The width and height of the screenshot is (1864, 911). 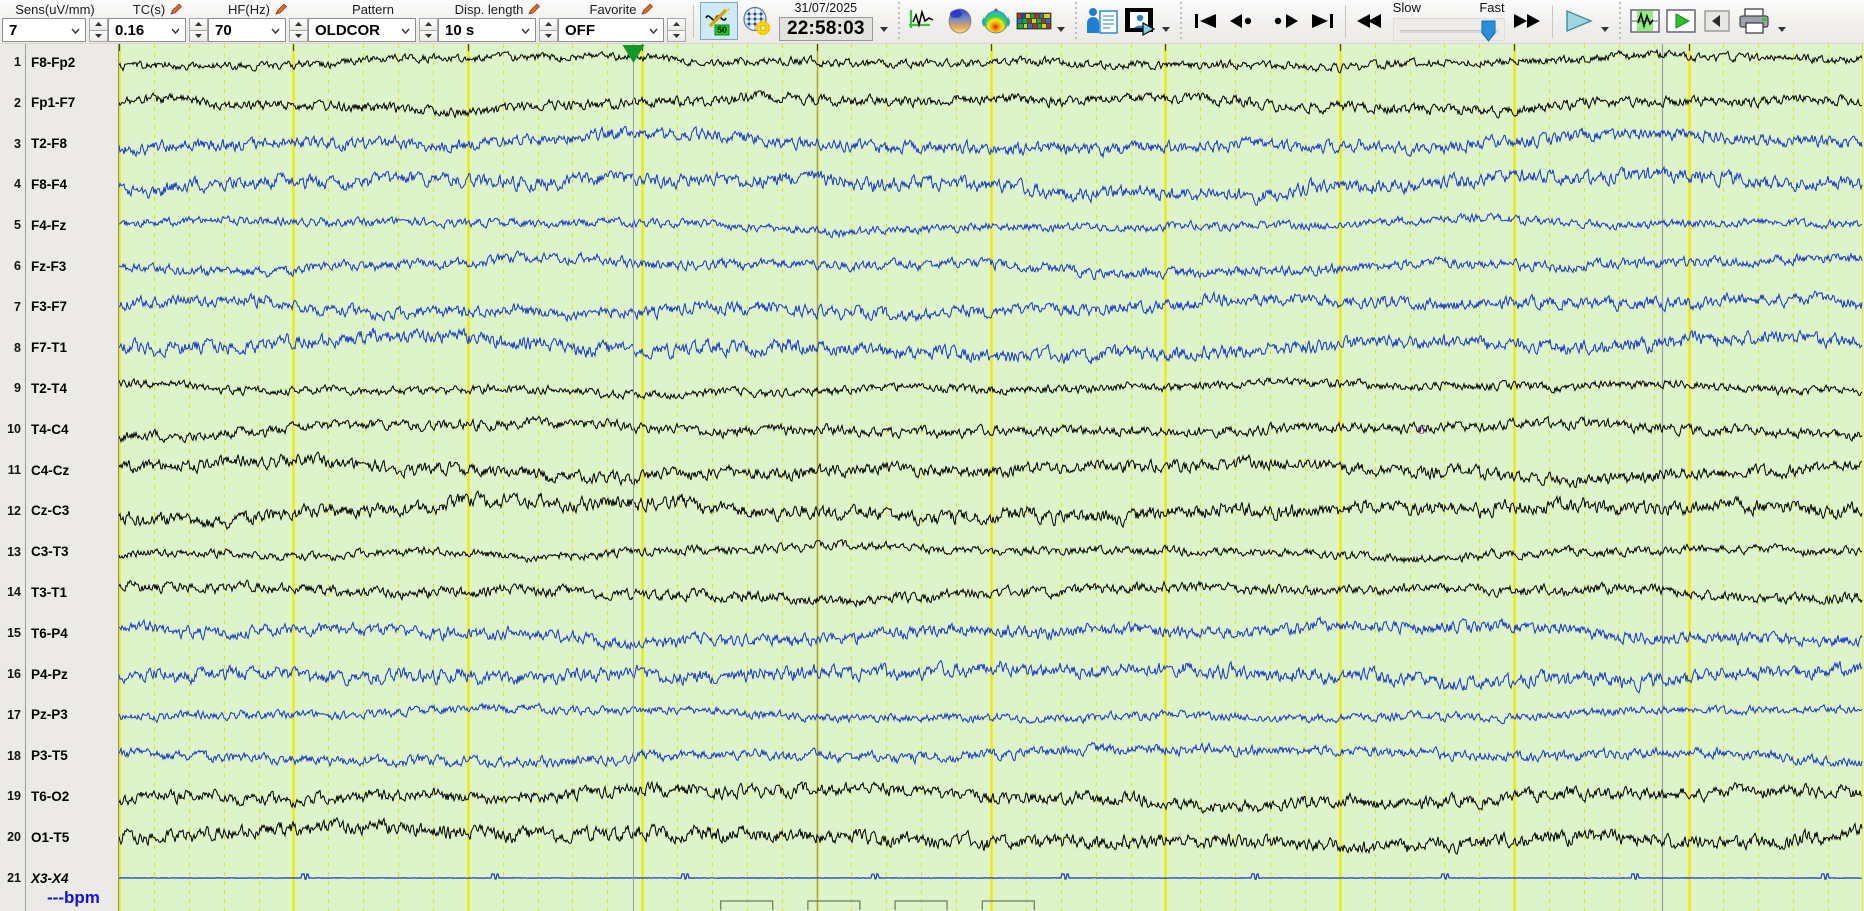 I want to click on channel-label-t2-f8: 3 T2-F8, so click(x=59, y=144).